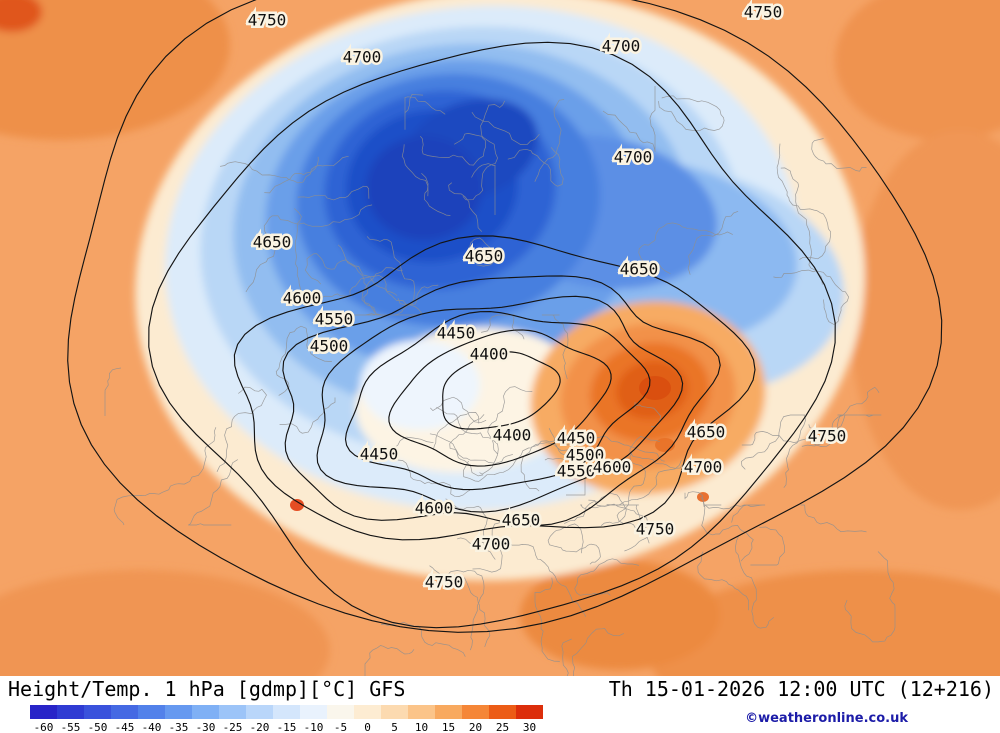  Describe the element at coordinates (313, 727) in the screenshot. I see `colorbar-tick: -10` at that location.